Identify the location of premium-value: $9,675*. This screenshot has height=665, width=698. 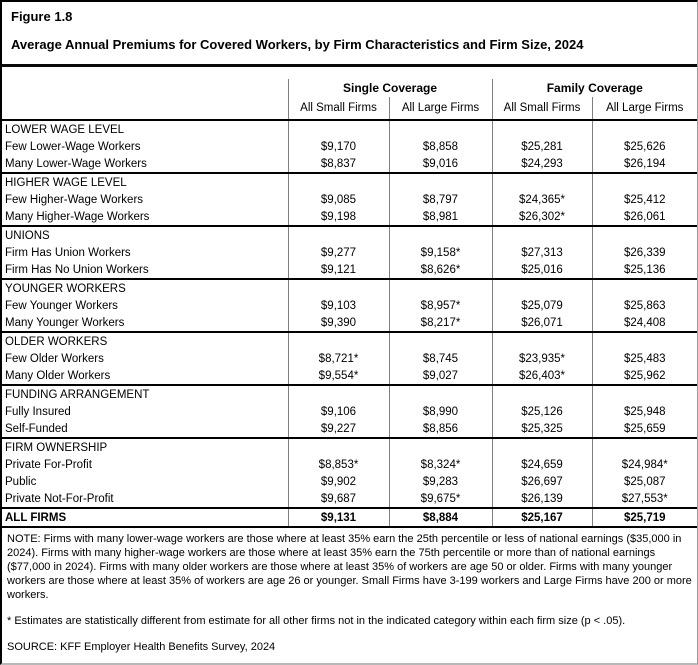
(440, 499).